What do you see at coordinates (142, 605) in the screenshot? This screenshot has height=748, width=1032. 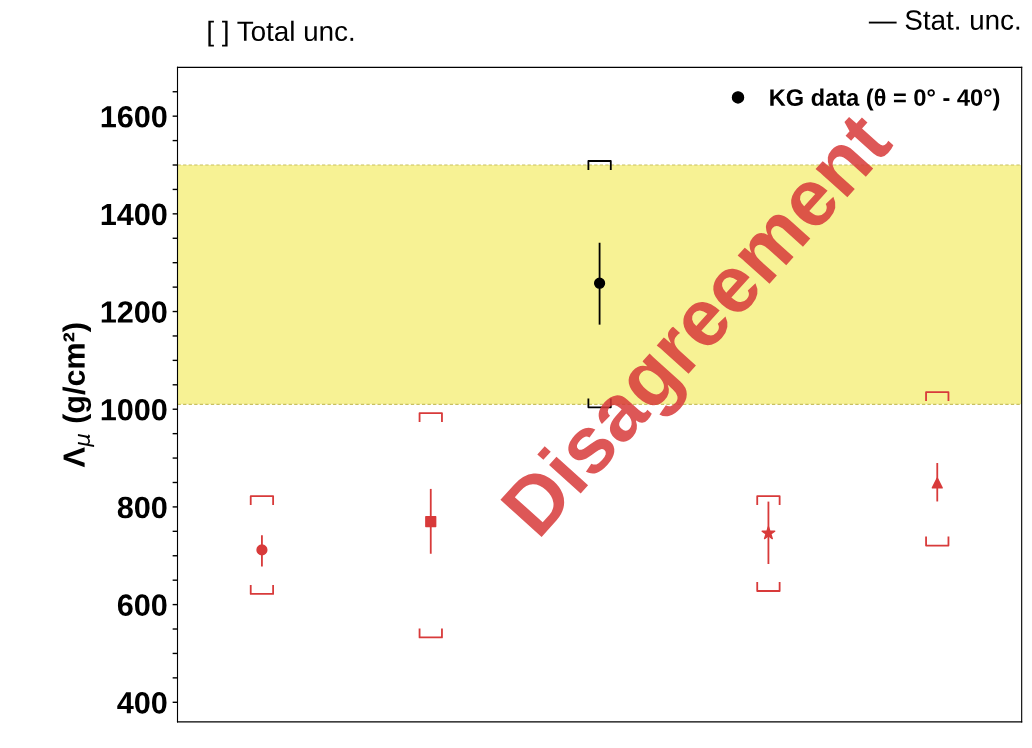 I see `y-tick-label: 600` at bounding box center [142, 605].